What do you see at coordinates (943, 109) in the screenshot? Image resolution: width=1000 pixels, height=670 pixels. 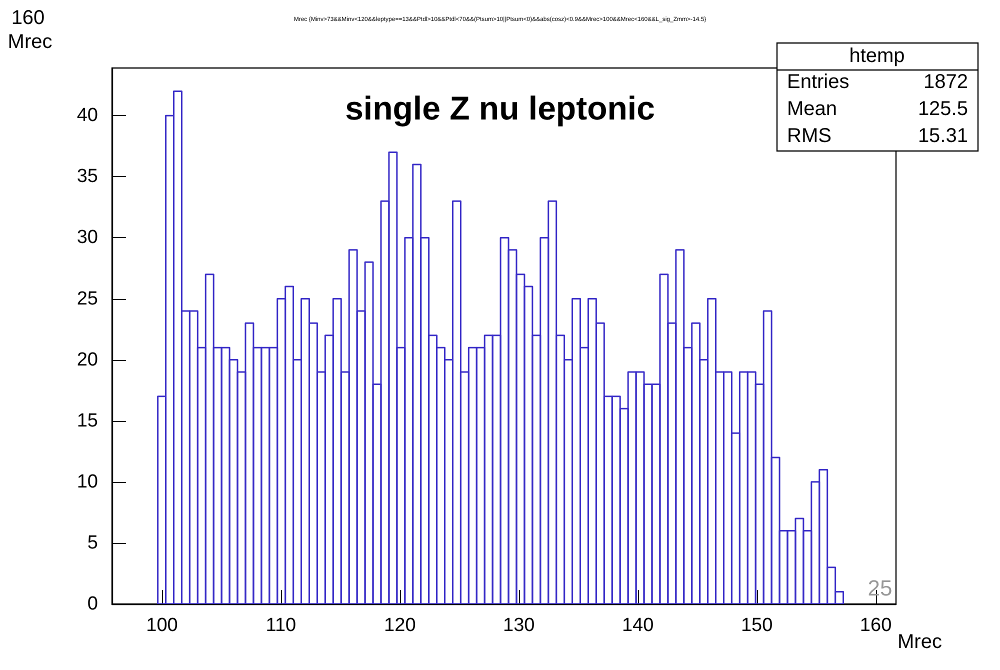 I see `text: 125.5` at bounding box center [943, 109].